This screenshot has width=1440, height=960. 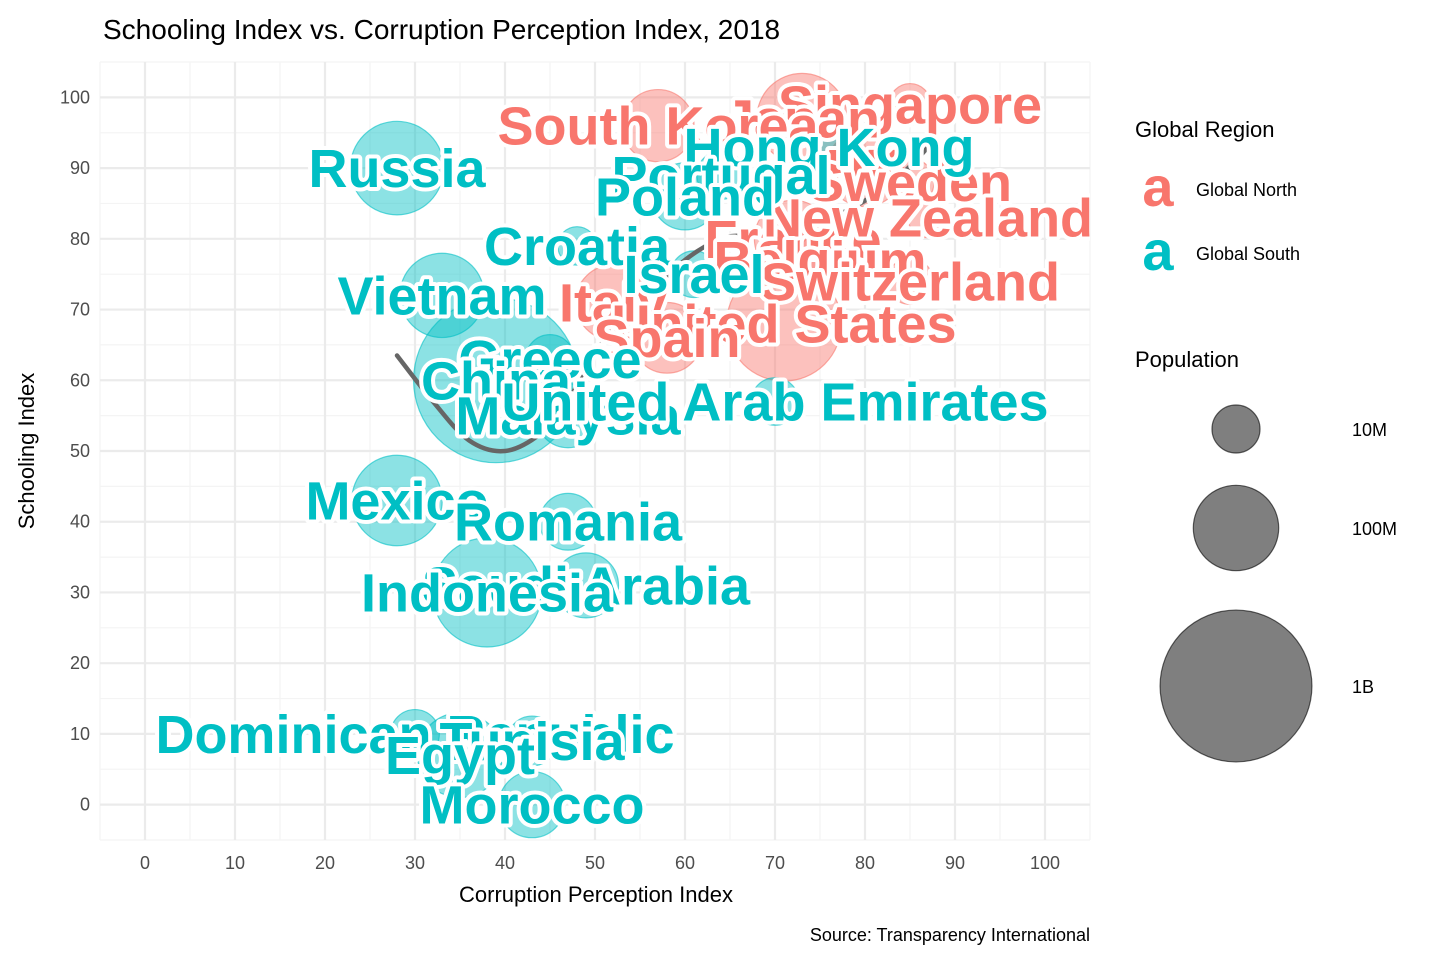 What do you see at coordinates (1045, 863) in the screenshot?
I see `x-tick-label: 100` at bounding box center [1045, 863].